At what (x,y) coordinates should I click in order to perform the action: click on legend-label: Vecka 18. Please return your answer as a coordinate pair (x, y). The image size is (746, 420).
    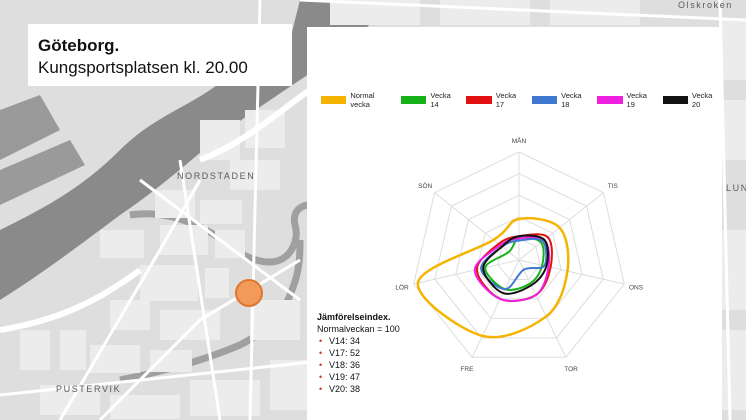
    Looking at the image, I should click on (571, 100).